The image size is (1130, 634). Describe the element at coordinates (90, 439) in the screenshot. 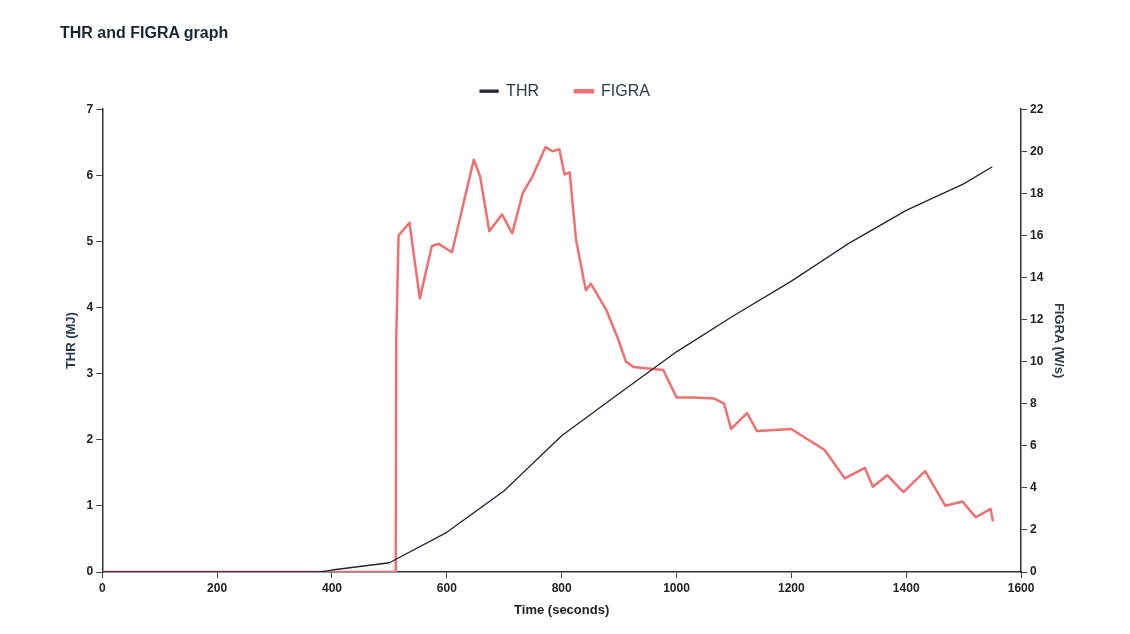

I see `y-tick-label: 2` at that location.